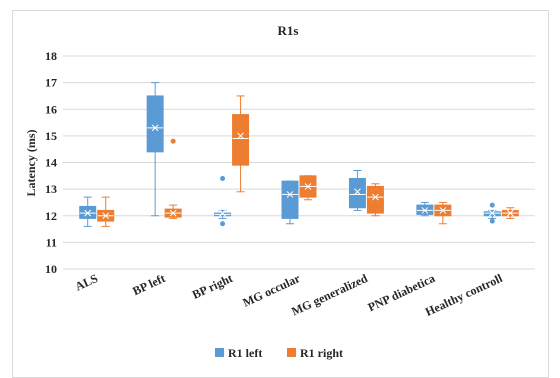 The image size is (560, 378). Describe the element at coordinates (321, 353) in the screenshot. I see `legend-label: R1 right` at that location.